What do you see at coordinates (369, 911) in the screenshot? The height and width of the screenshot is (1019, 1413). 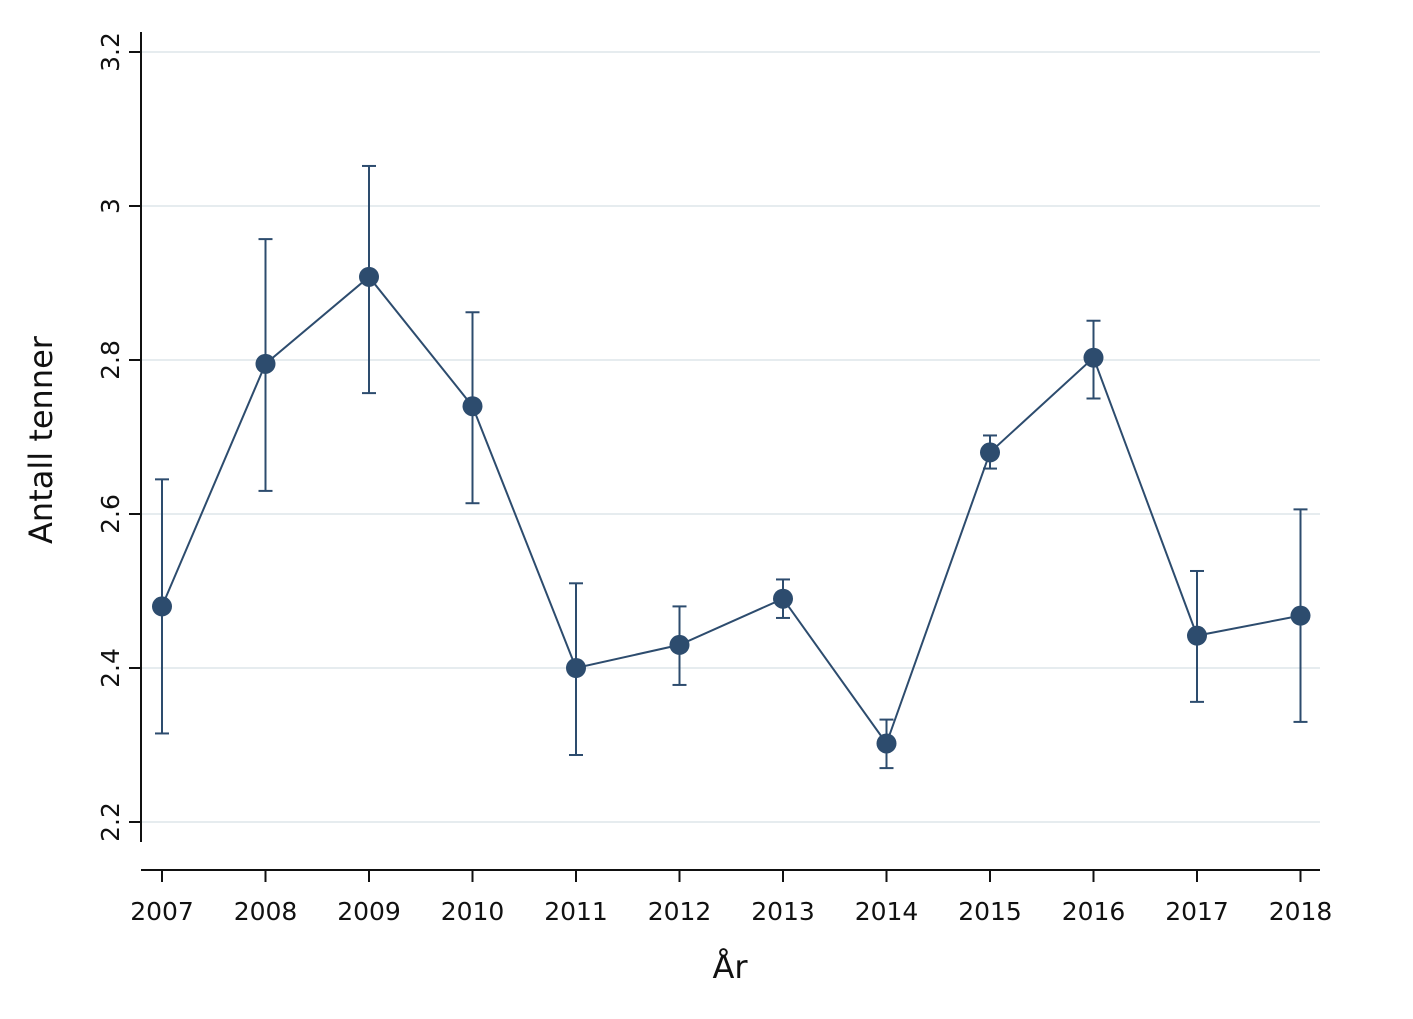 I see `x-tick-label: 2009` at bounding box center [369, 911].